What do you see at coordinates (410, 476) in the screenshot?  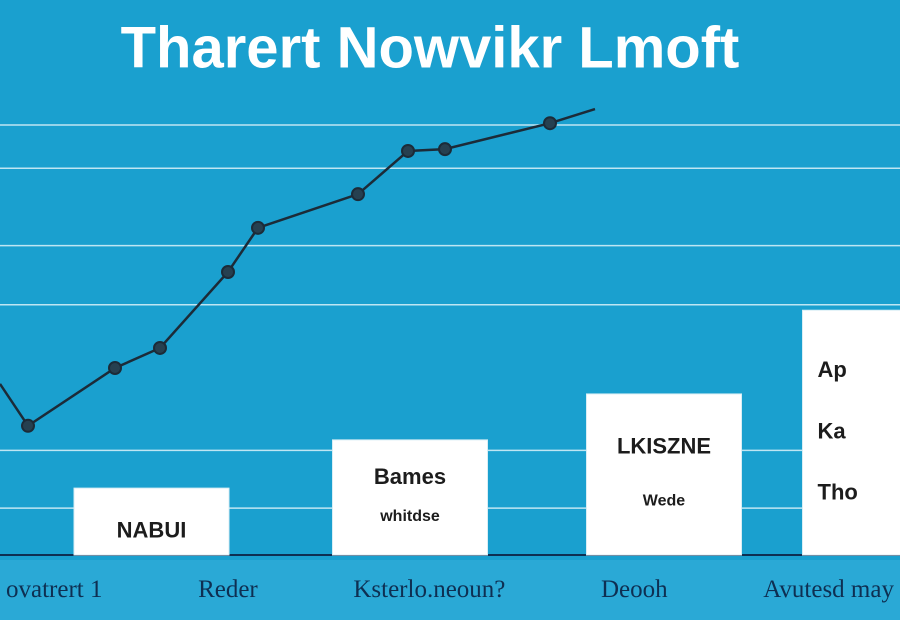 I see `bar-label: Bames` at bounding box center [410, 476].